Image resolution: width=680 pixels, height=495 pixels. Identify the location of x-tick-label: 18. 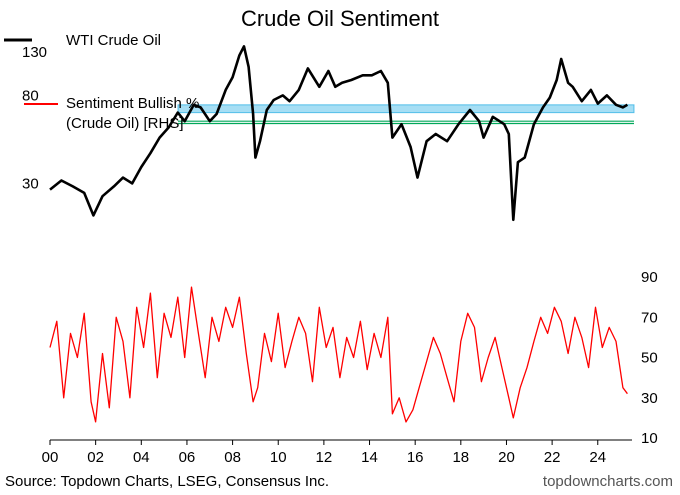
(460, 457).